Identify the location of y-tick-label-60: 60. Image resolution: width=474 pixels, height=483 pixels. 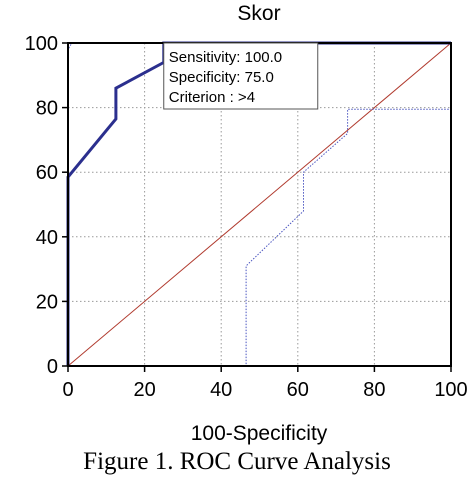
(47, 173).